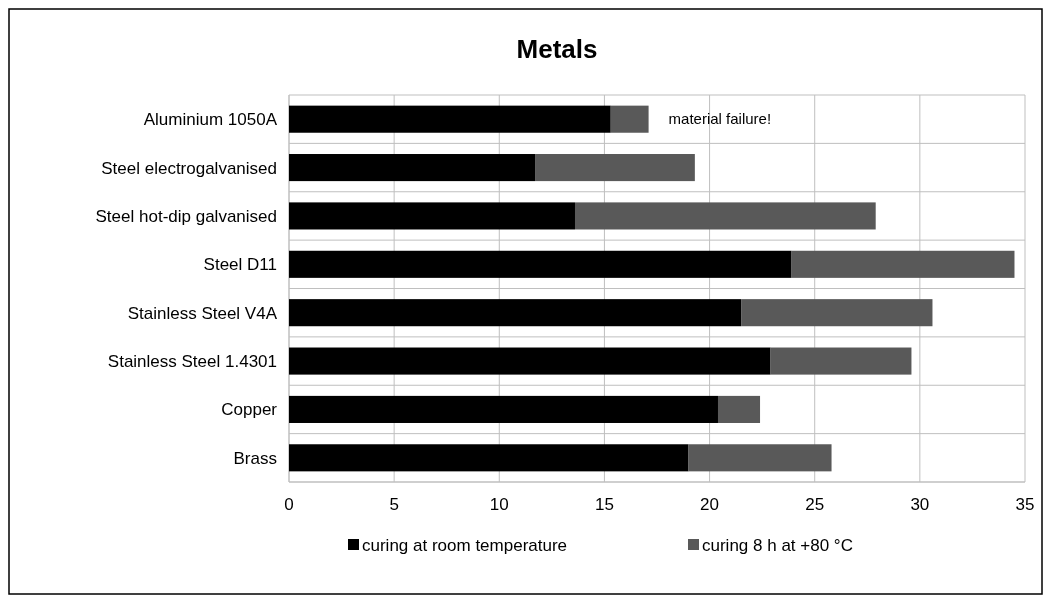 The height and width of the screenshot is (603, 1051). What do you see at coordinates (202, 313) in the screenshot?
I see `y-tick-label: Stainless Steel V4A` at bounding box center [202, 313].